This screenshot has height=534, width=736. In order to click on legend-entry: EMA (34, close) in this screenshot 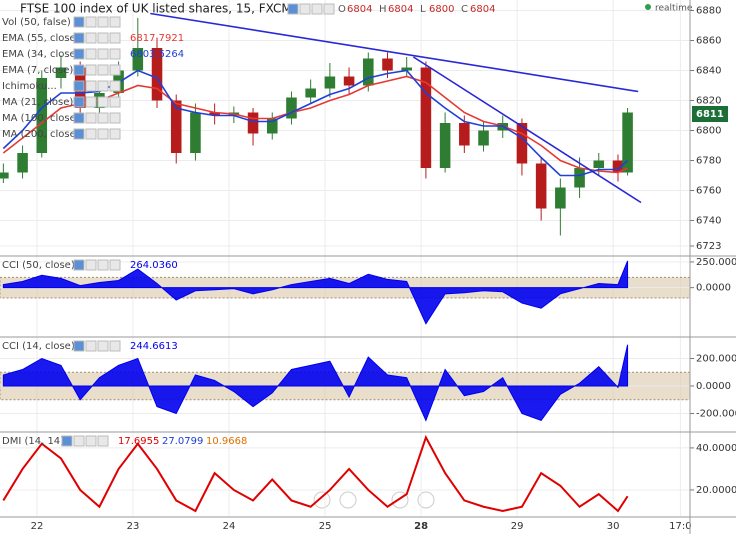, I will do `click(41, 54)`.